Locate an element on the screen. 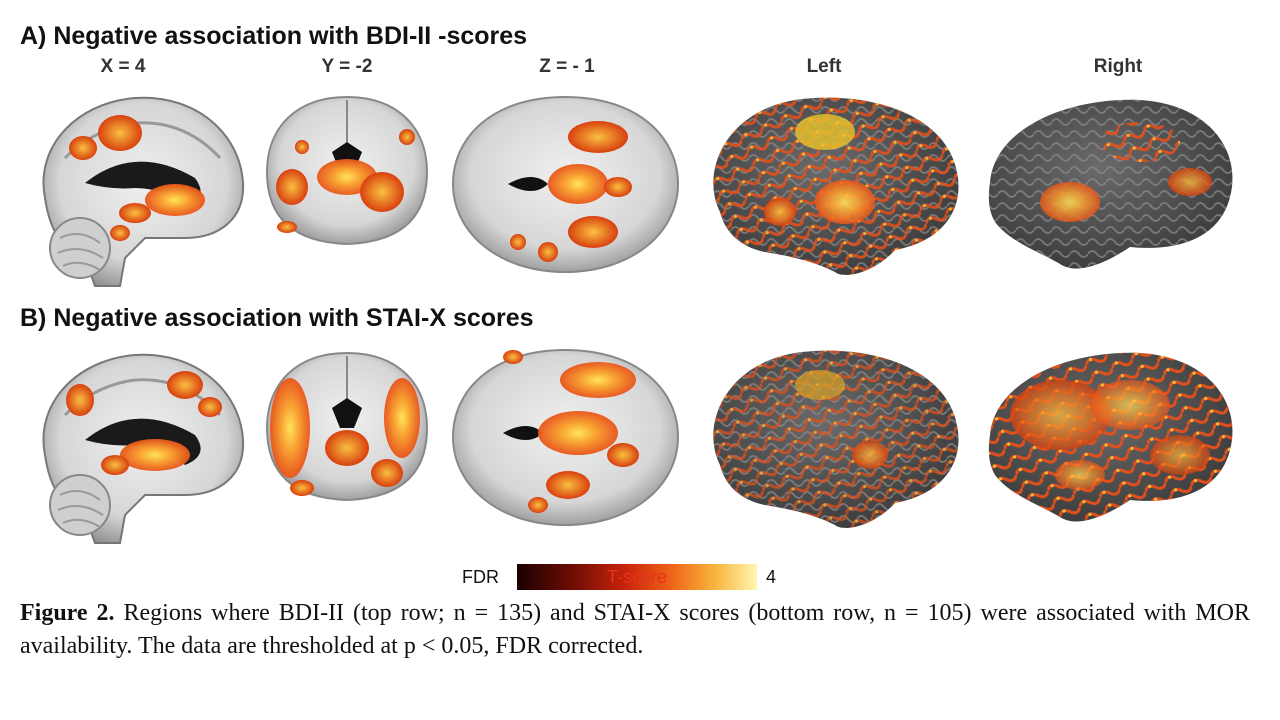 The height and width of the screenshot is (720, 1280). left-hemisphere-surface-b is located at coordinates (836, 439).